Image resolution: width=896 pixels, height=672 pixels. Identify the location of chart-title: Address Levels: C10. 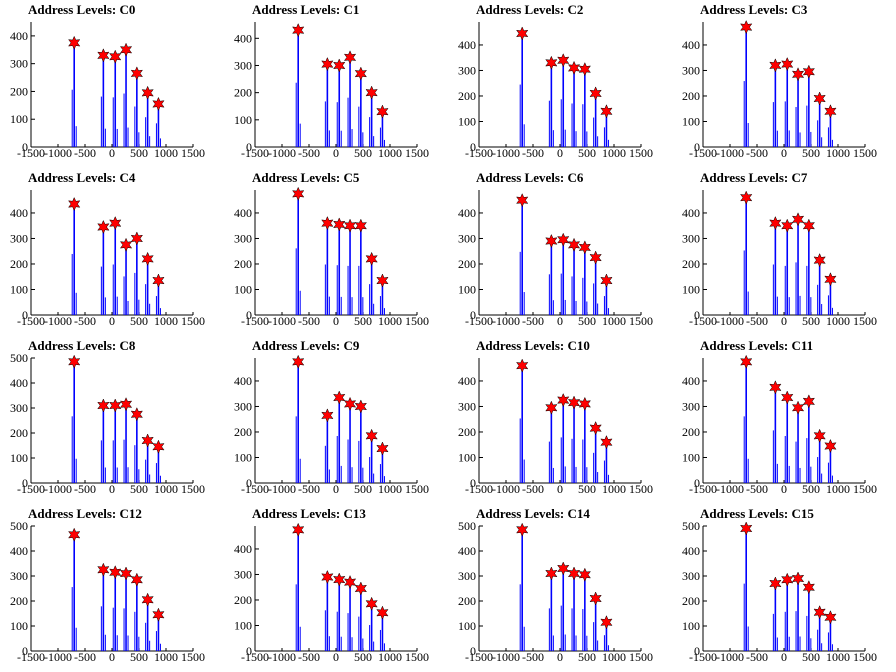
(533, 345).